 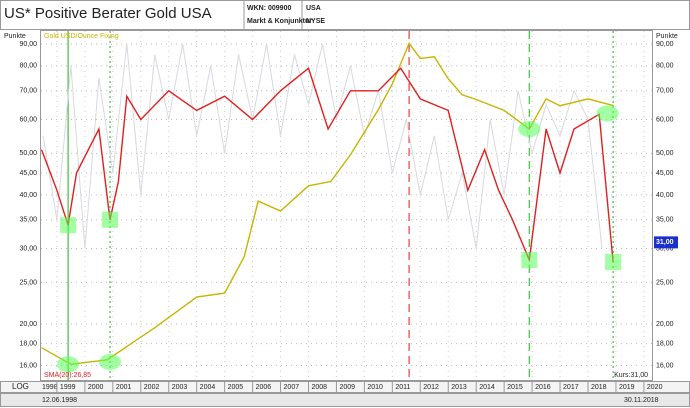 I want to click on x-tick-label: 2014, so click(x=487, y=387).